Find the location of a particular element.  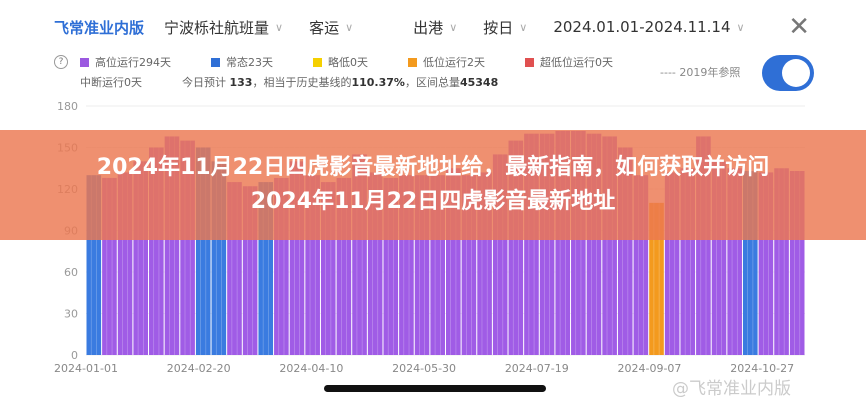

legend-item: 超低位运行0天 is located at coordinates (569, 62).